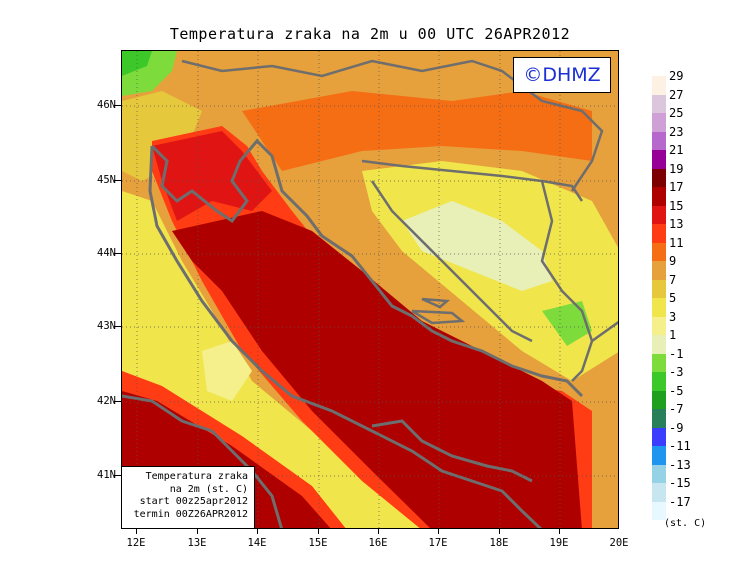 The width and height of the screenshot is (740, 582). What do you see at coordinates (673, 298) in the screenshot?
I see `legend-value: 5` at bounding box center [673, 298].